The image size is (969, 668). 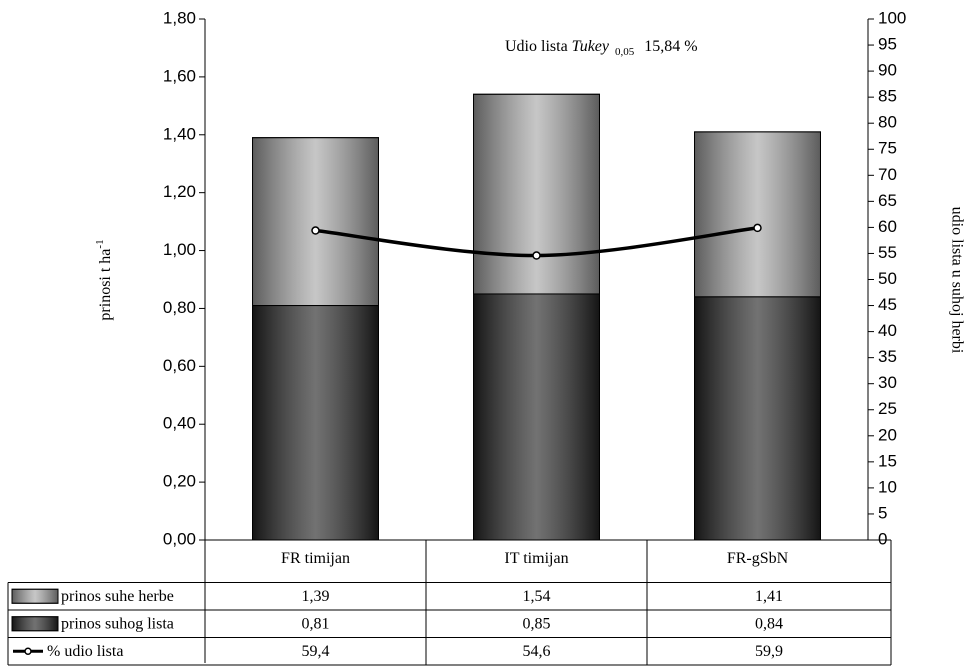 I want to click on x-tick-label: FR timijan, so click(x=315, y=558).